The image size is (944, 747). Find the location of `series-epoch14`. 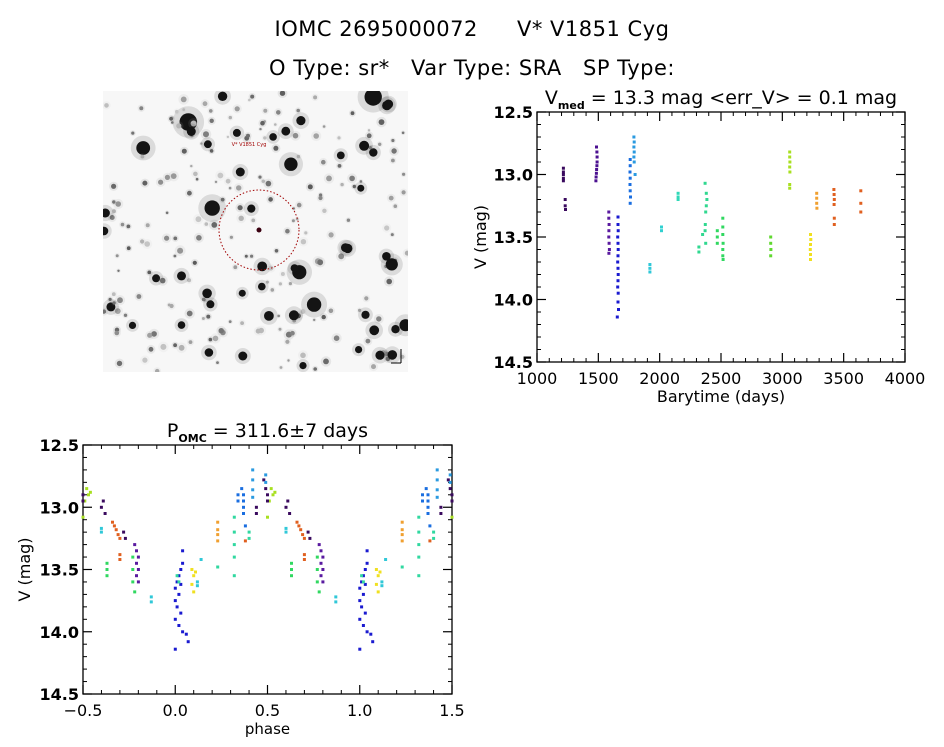

series-epoch14 is located at coordinates (810, 247).